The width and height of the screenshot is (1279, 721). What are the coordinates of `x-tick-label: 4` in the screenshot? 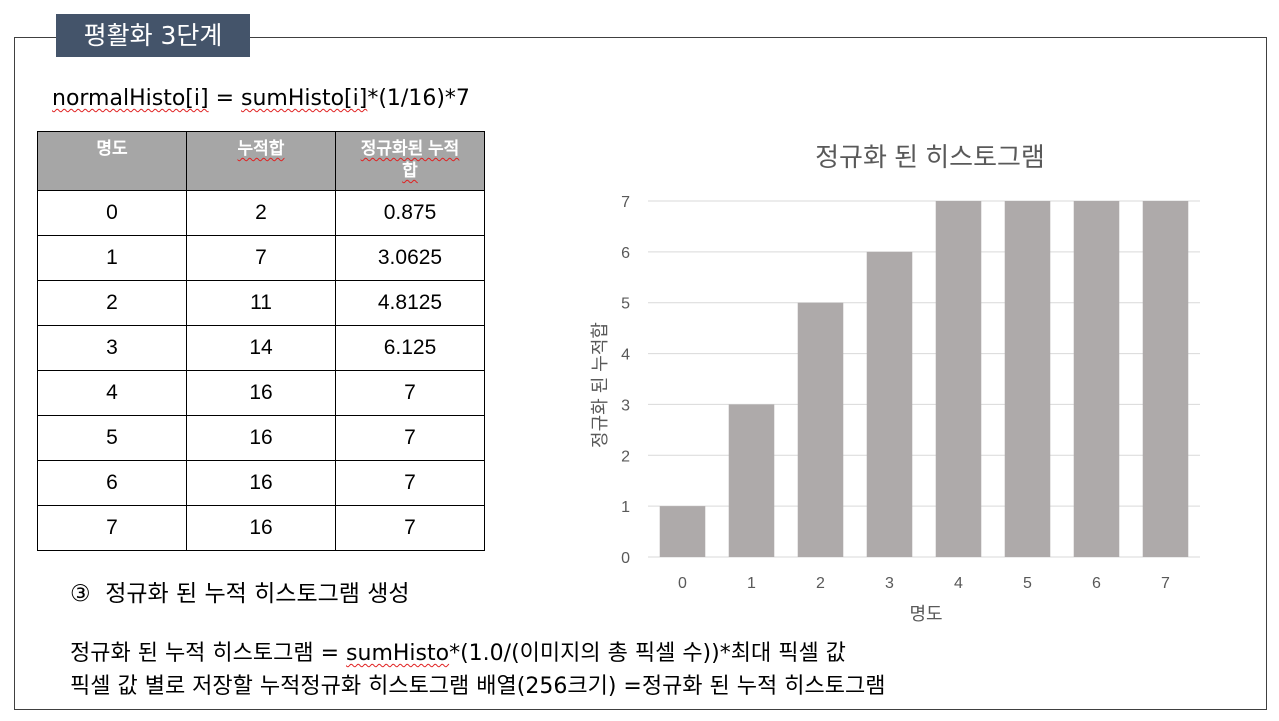 It's located at (958, 583).